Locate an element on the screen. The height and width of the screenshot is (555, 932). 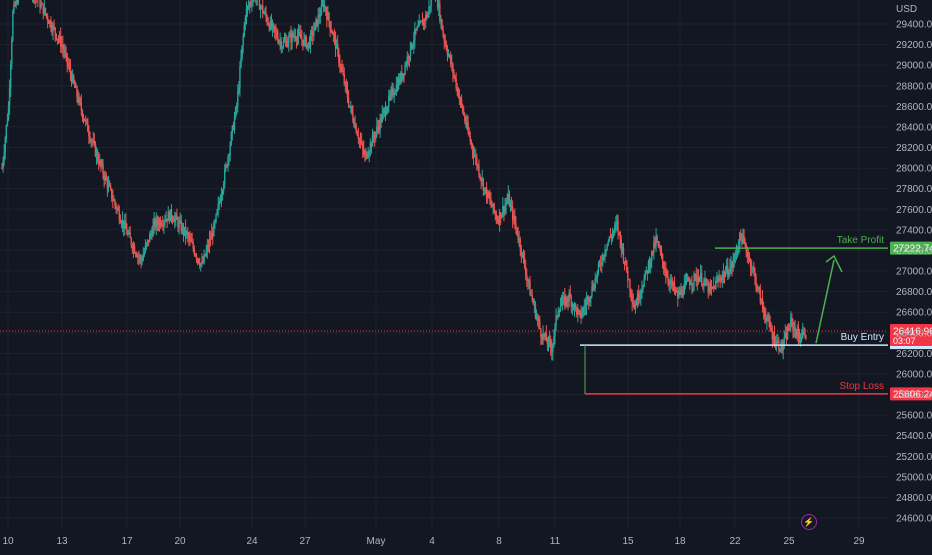
time-axis: 10 13 17 20 24 27 May 4 8 11 15 18 22 25 29 is located at coordinates (433, 541).